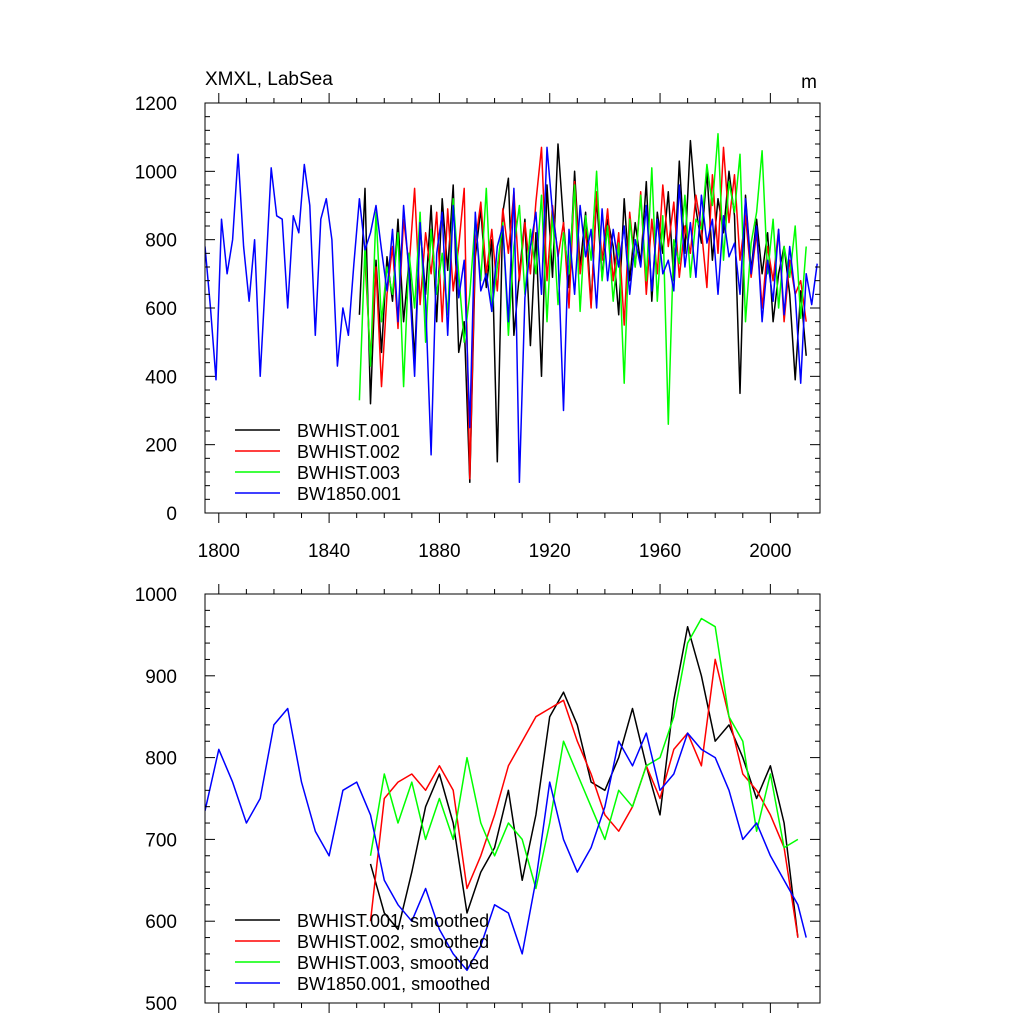  Describe the element at coordinates (161, 840) in the screenshot. I see `y-tick-label: 700` at that location.